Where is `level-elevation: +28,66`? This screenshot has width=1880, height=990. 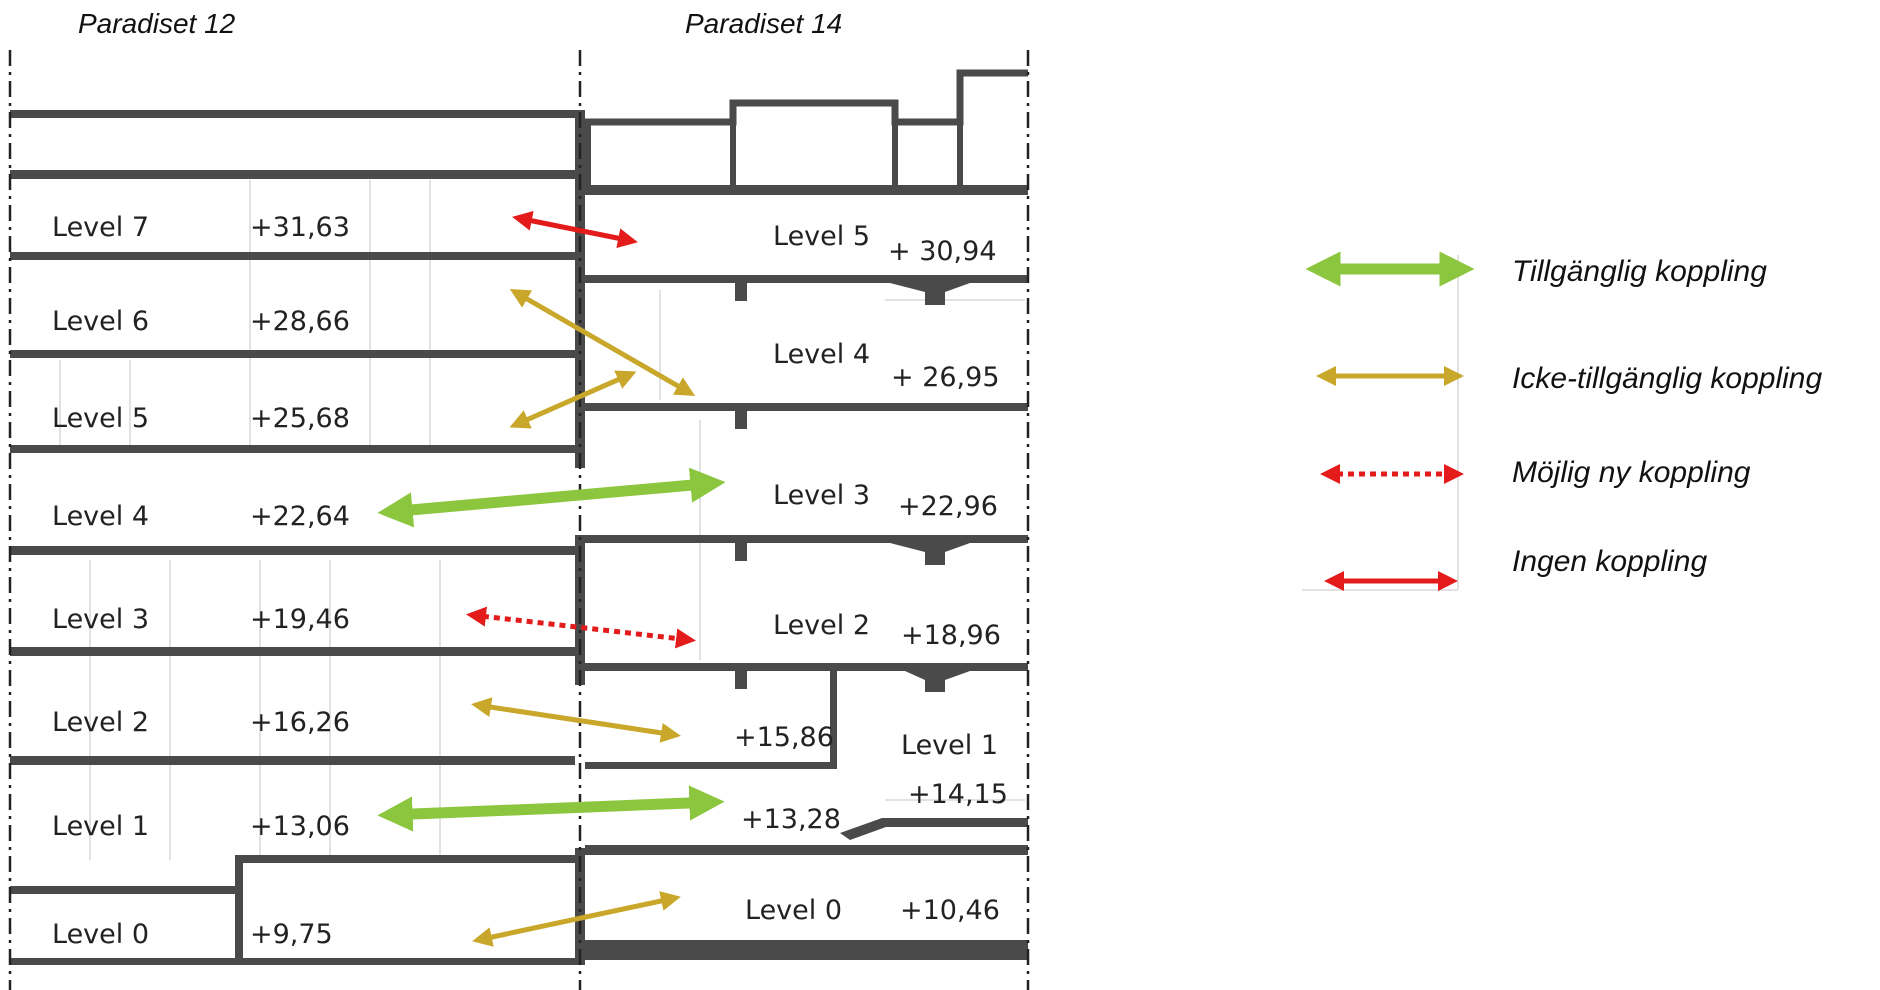 level-elevation: +28,66 is located at coordinates (300, 321).